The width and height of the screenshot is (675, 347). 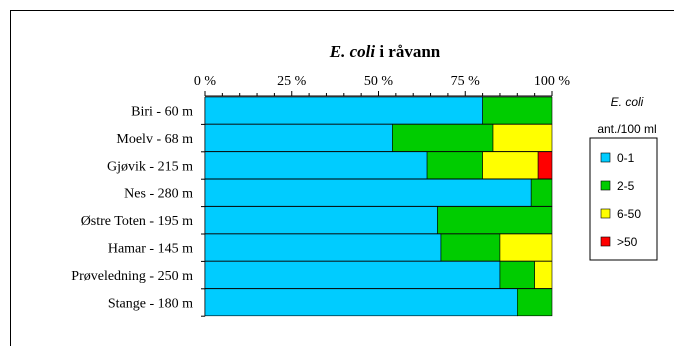 I want to click on category-label: Nes - 280 m, so click(x=158, y=194).